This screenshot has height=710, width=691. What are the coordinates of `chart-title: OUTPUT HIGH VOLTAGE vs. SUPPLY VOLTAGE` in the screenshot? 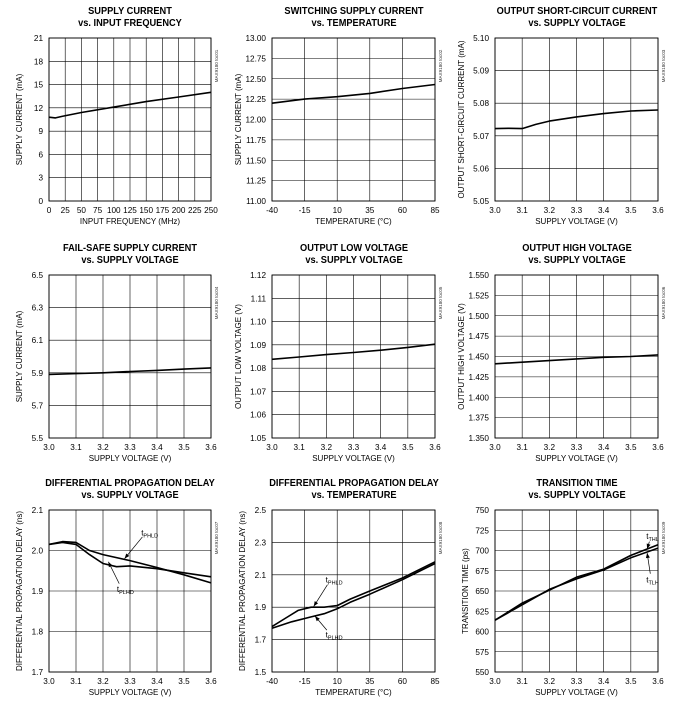 It's located at (576, 254).